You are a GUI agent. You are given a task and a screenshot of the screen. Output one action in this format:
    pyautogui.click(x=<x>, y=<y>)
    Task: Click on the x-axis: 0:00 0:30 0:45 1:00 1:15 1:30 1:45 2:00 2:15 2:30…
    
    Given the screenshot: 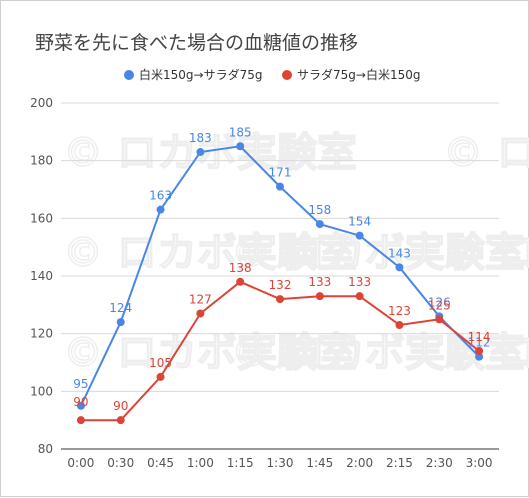 What is the action you would take?
    pyautogui.click(x=279, y=463)
    